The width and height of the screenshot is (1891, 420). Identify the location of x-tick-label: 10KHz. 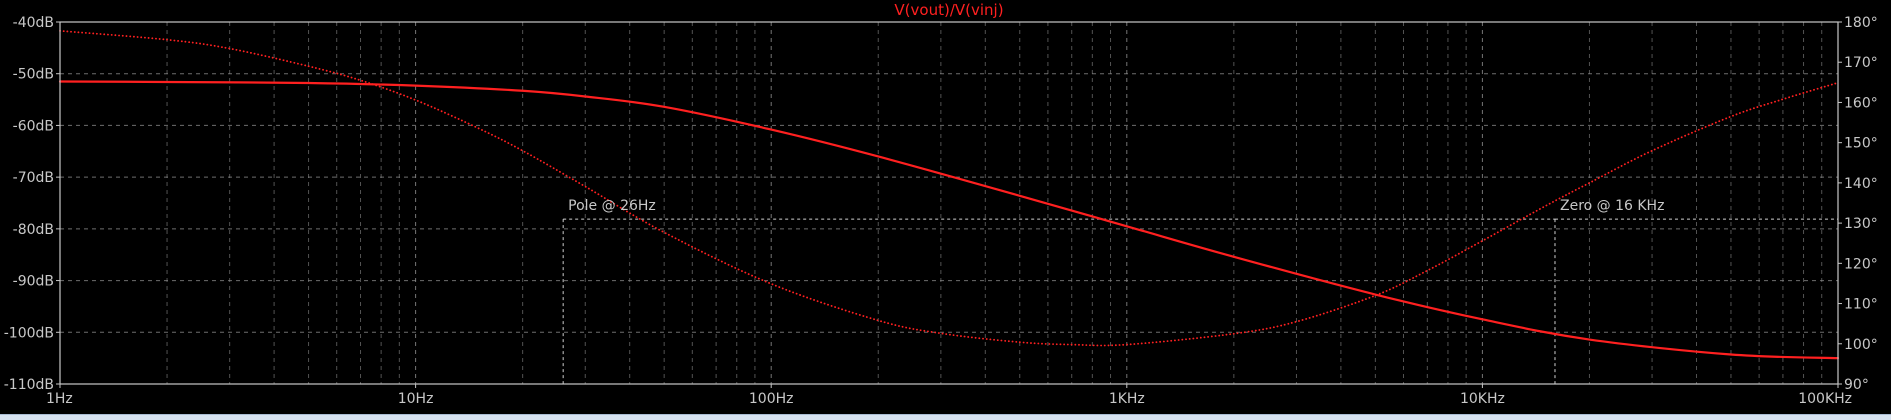
(1482, 399).